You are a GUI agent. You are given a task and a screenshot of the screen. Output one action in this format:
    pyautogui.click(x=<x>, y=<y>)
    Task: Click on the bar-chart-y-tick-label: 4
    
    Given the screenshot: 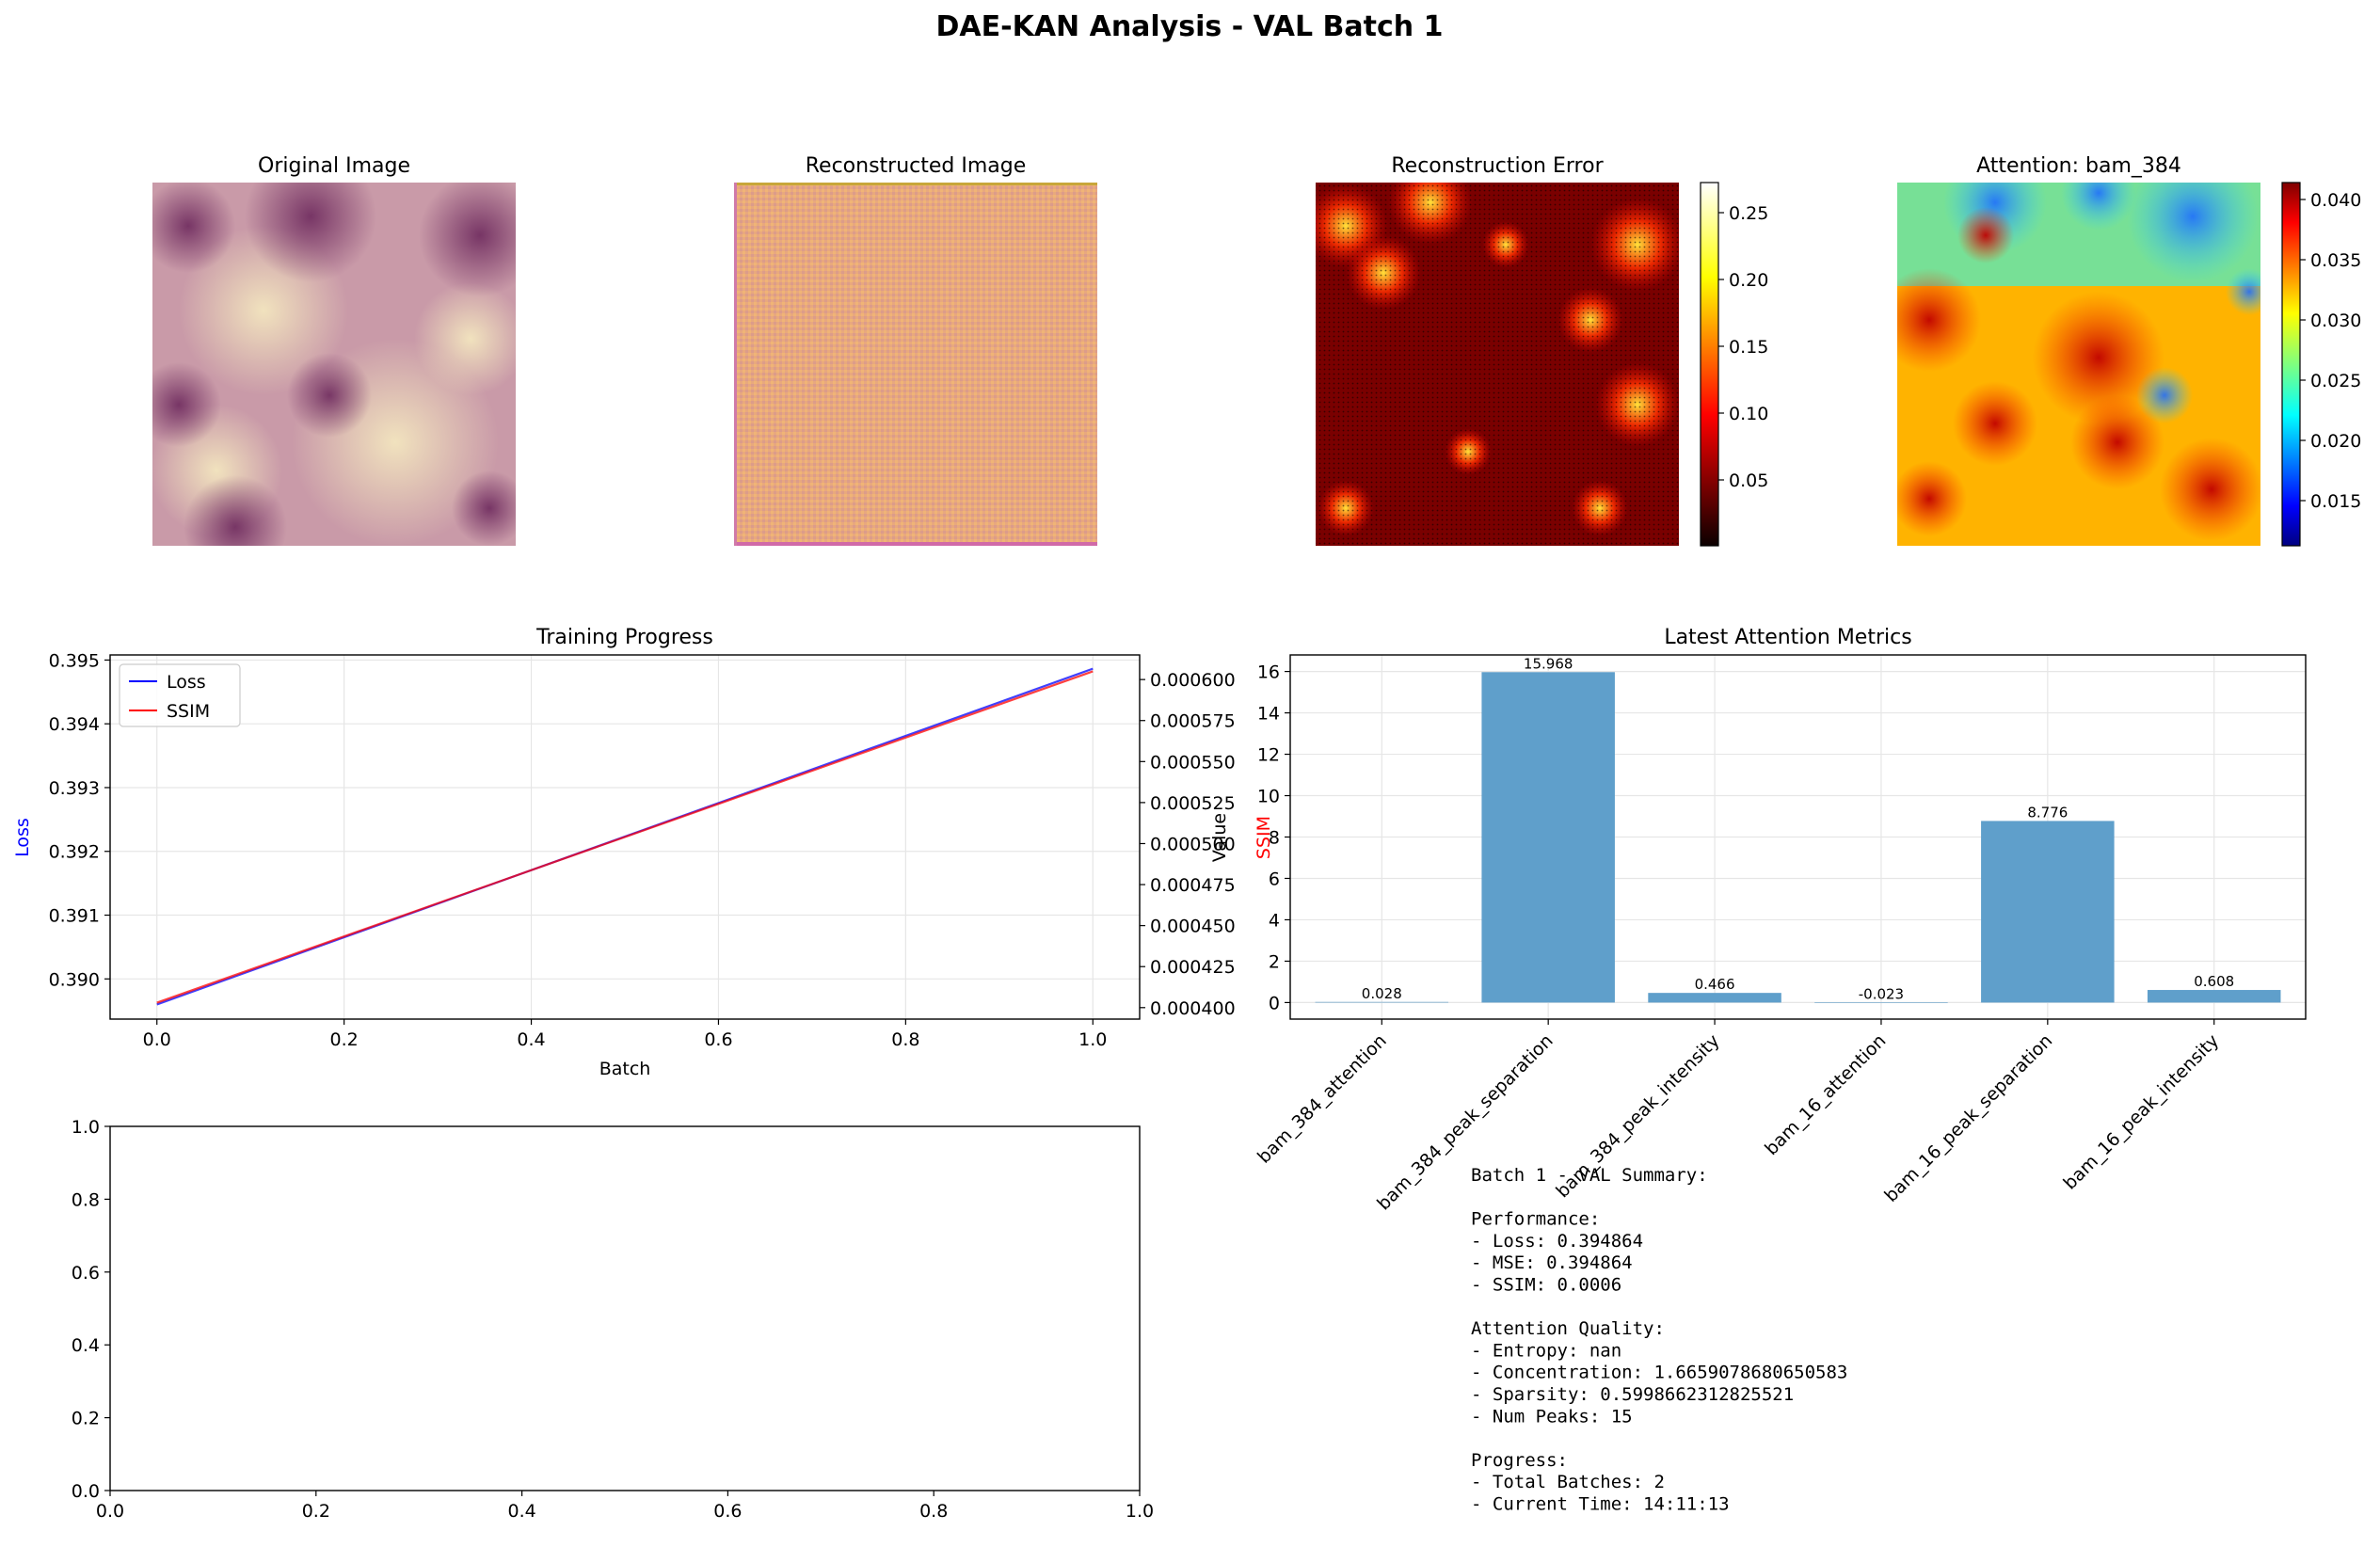 What is the action you would take?
    pyautogui.click(x=1274, y=921)
    